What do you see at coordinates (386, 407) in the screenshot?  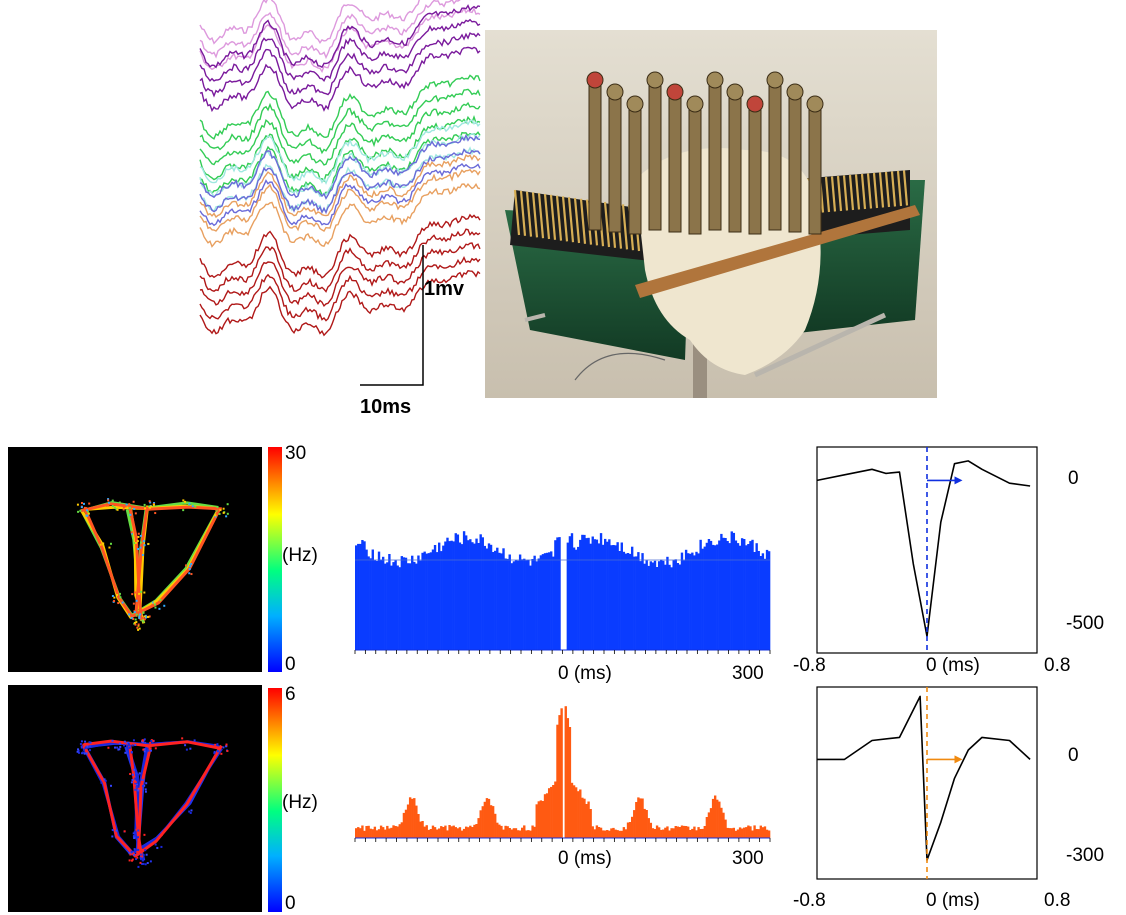 I see `scale-time-label: 10ms` at bounding box center [386, 407].